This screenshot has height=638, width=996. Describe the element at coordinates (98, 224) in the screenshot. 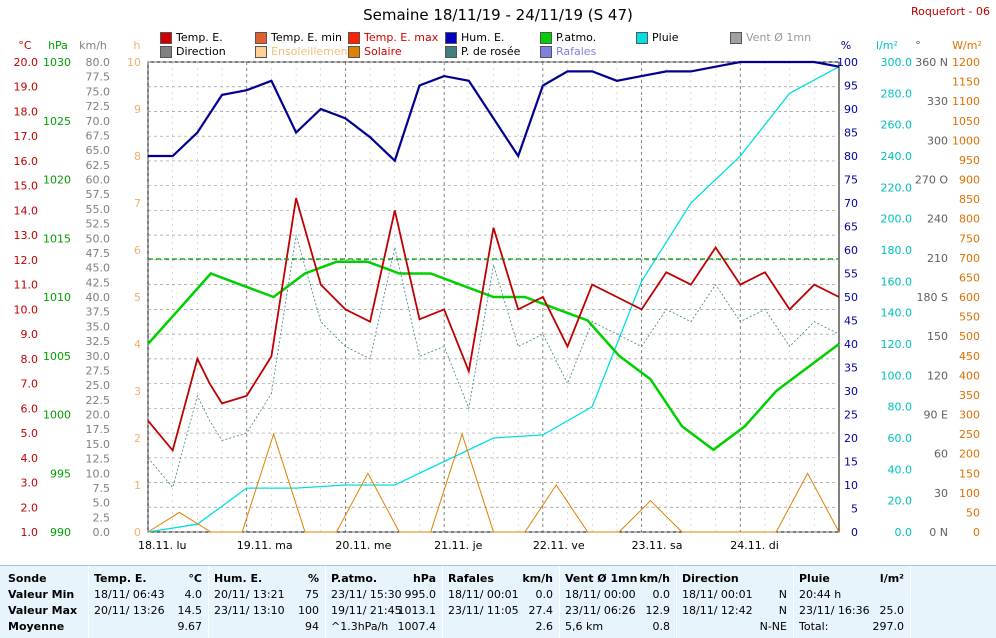

I see `tick-label: 52.5` at that location.